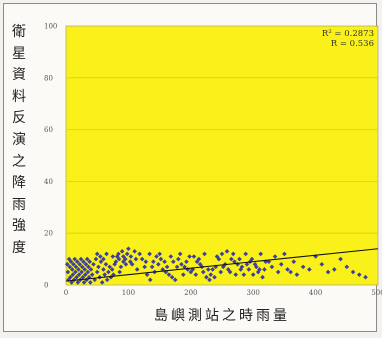 This screenshot has width=382, height=338. I want to click on y-tick-label: 100, so click(50, 27).